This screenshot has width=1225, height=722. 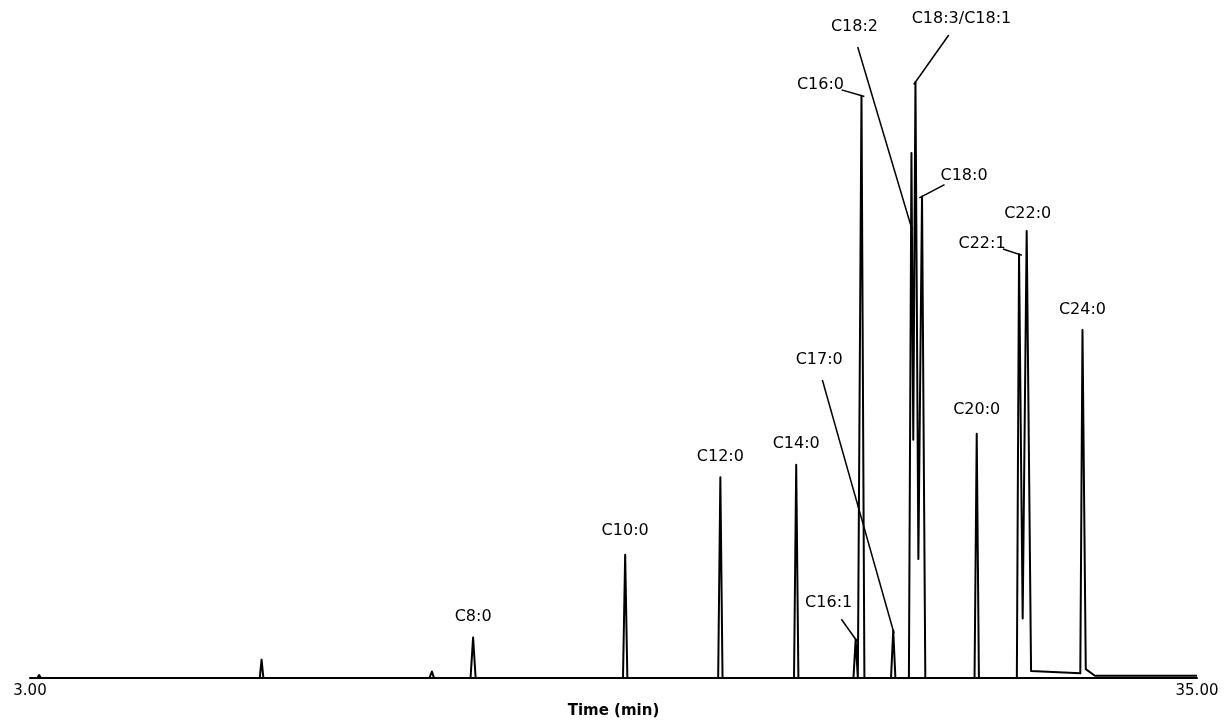 What do you see at coordinates (977, 409) in the screenshot?
I see `annotation: C20:0` at bounding box center [977, 409].